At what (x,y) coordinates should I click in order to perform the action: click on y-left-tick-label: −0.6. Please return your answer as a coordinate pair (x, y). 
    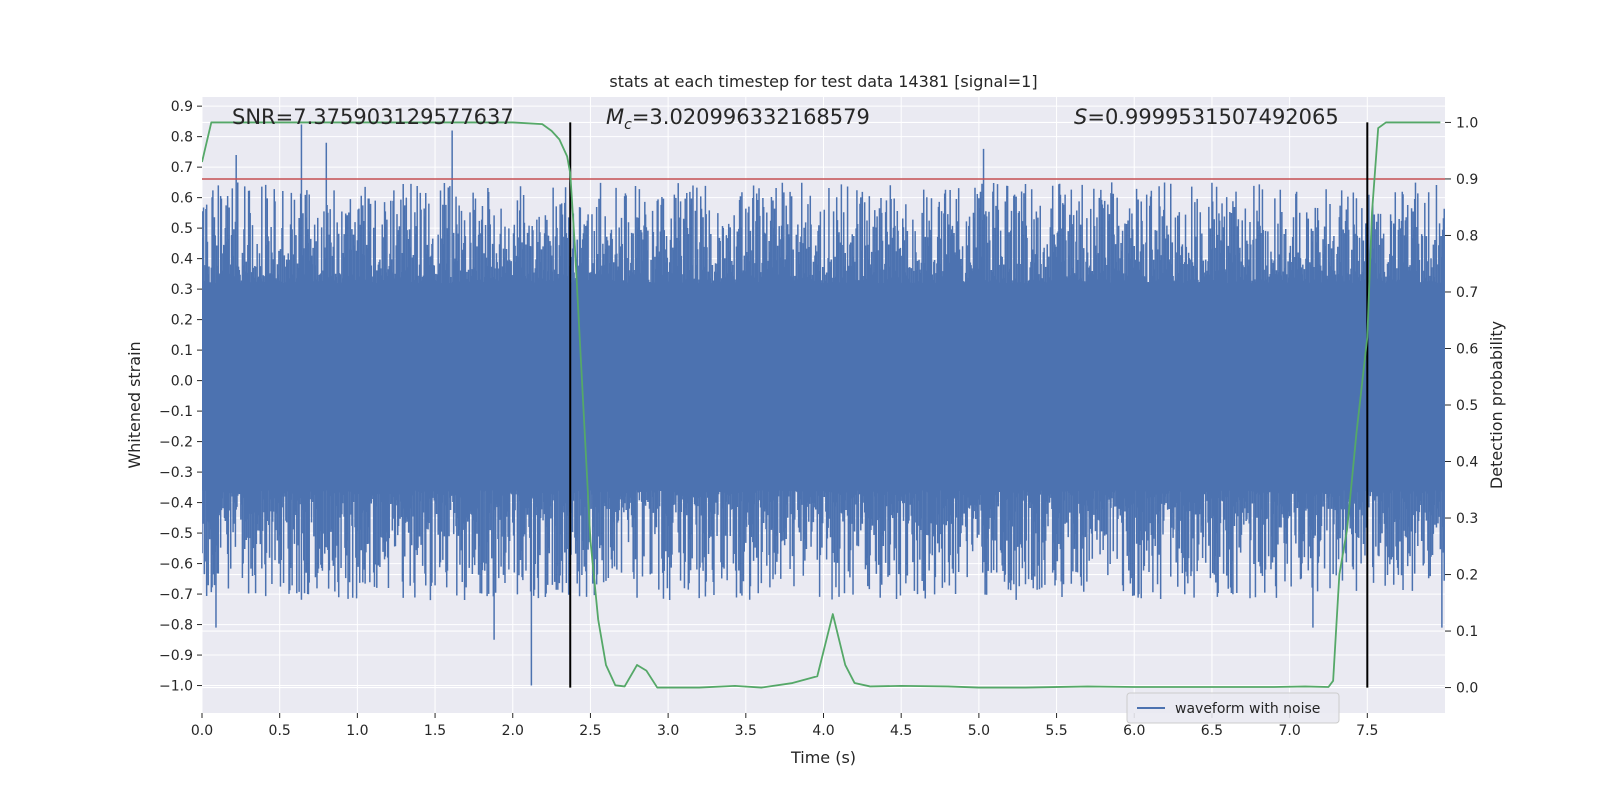
    Looking at the image, I should click on (176, 565).